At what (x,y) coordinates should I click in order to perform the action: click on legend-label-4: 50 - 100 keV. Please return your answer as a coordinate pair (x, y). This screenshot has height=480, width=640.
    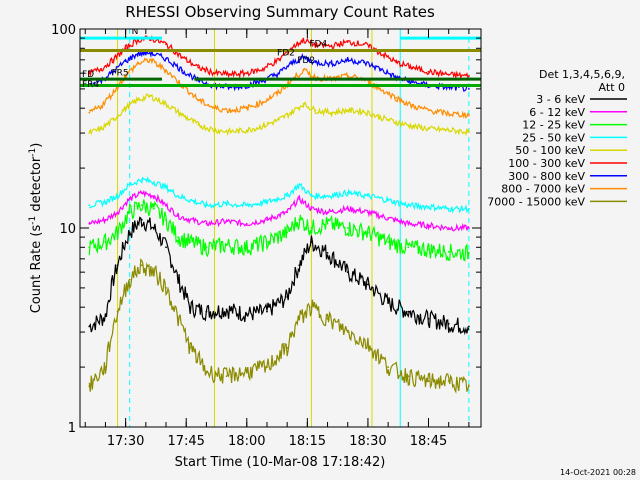
    Looking at the image, I should click on (550, 150).